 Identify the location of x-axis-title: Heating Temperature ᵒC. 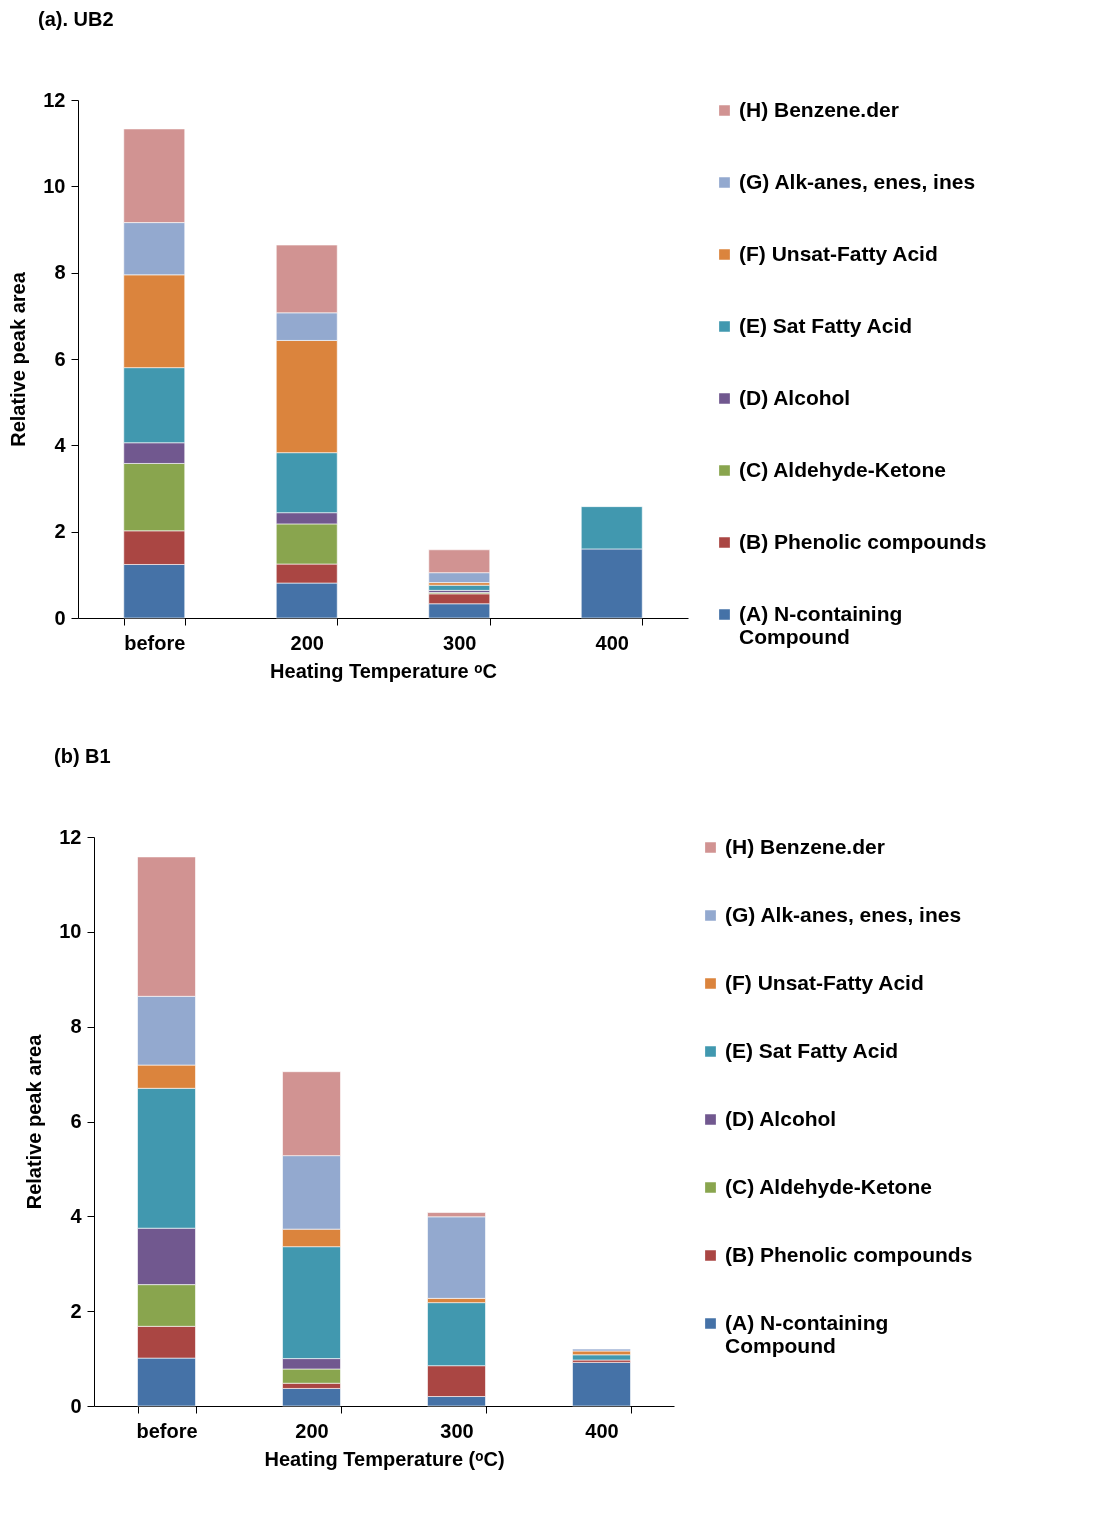
(383, 670).